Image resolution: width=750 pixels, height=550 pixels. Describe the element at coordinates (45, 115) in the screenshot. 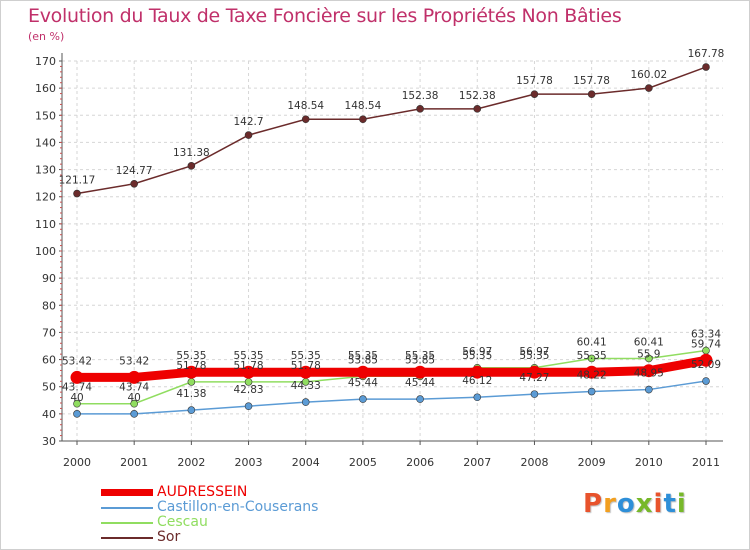

I see `y-tick-label: 150` at that location.